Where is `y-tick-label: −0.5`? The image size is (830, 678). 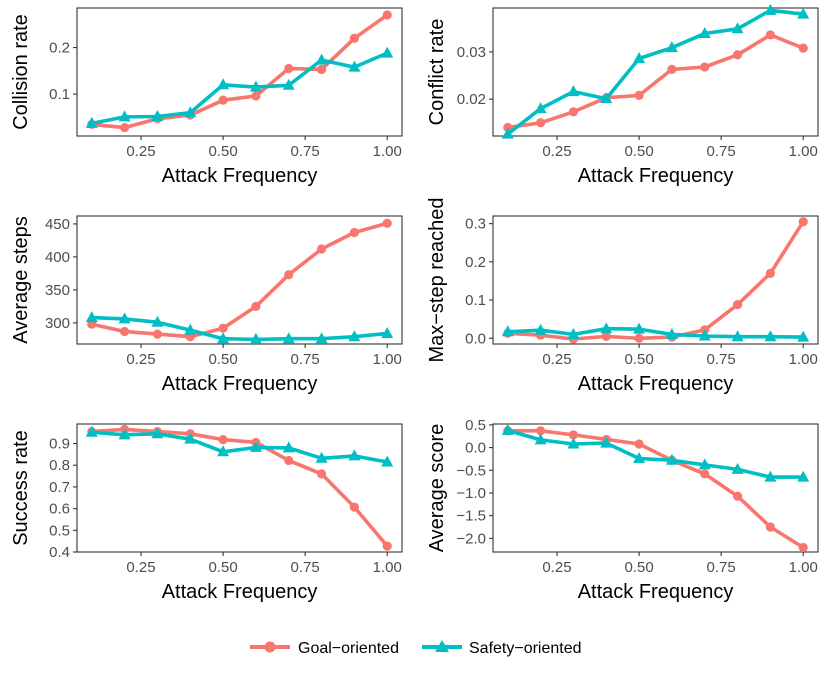 y-tick-label: −0.5 is located at coordinates (471, 470).